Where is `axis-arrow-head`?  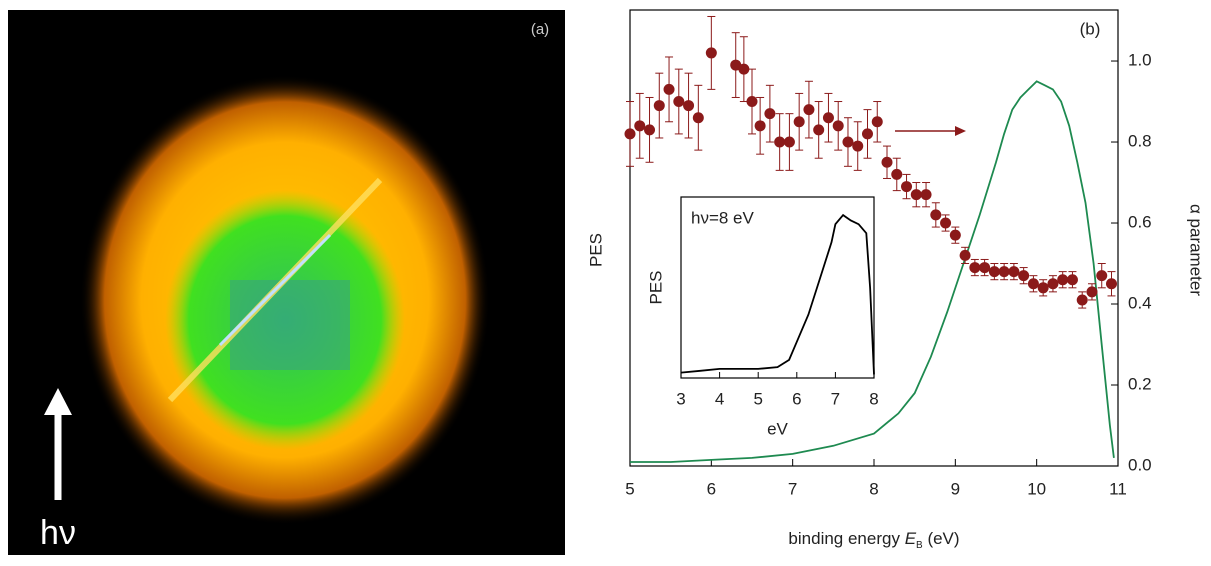
axis-arrow-head is located at coordinates (960, 131).